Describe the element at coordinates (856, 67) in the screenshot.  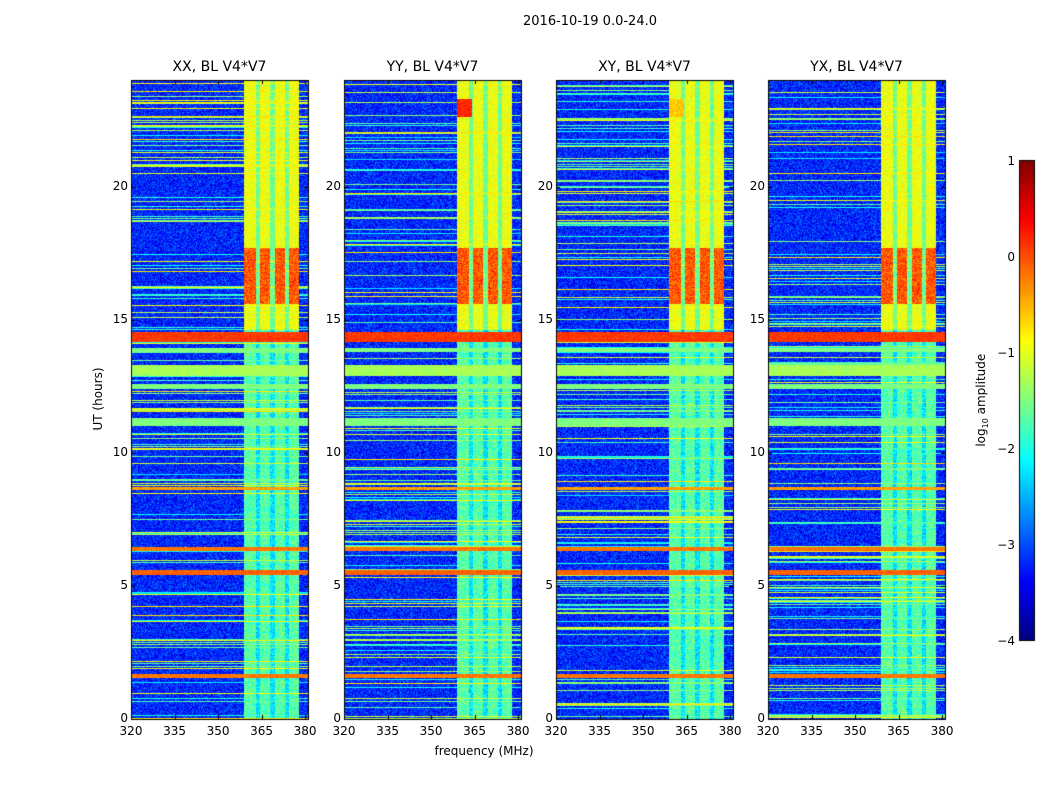
I see `panel-title-3: YX, BL V4*V7` at that location.